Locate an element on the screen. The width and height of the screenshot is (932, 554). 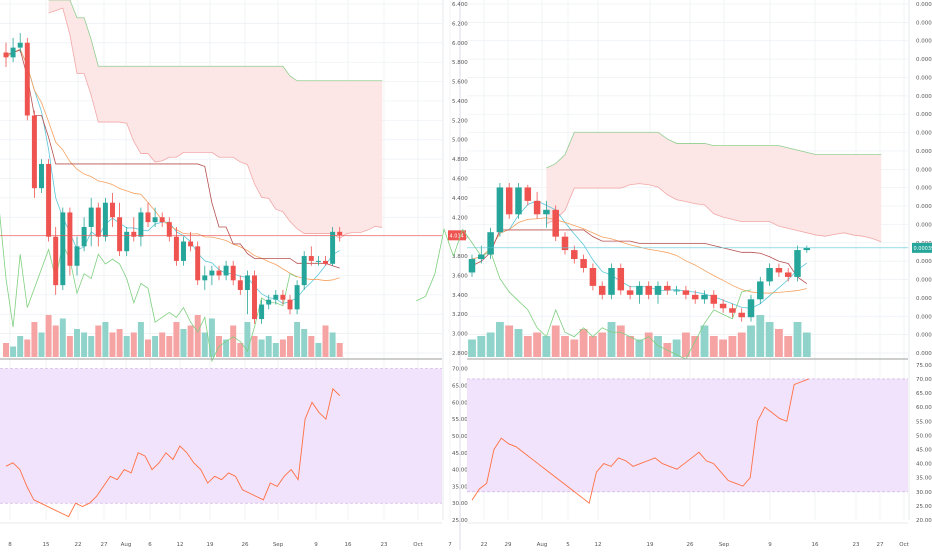
x-tick-label: 15 is located at coordinates (46, 545).